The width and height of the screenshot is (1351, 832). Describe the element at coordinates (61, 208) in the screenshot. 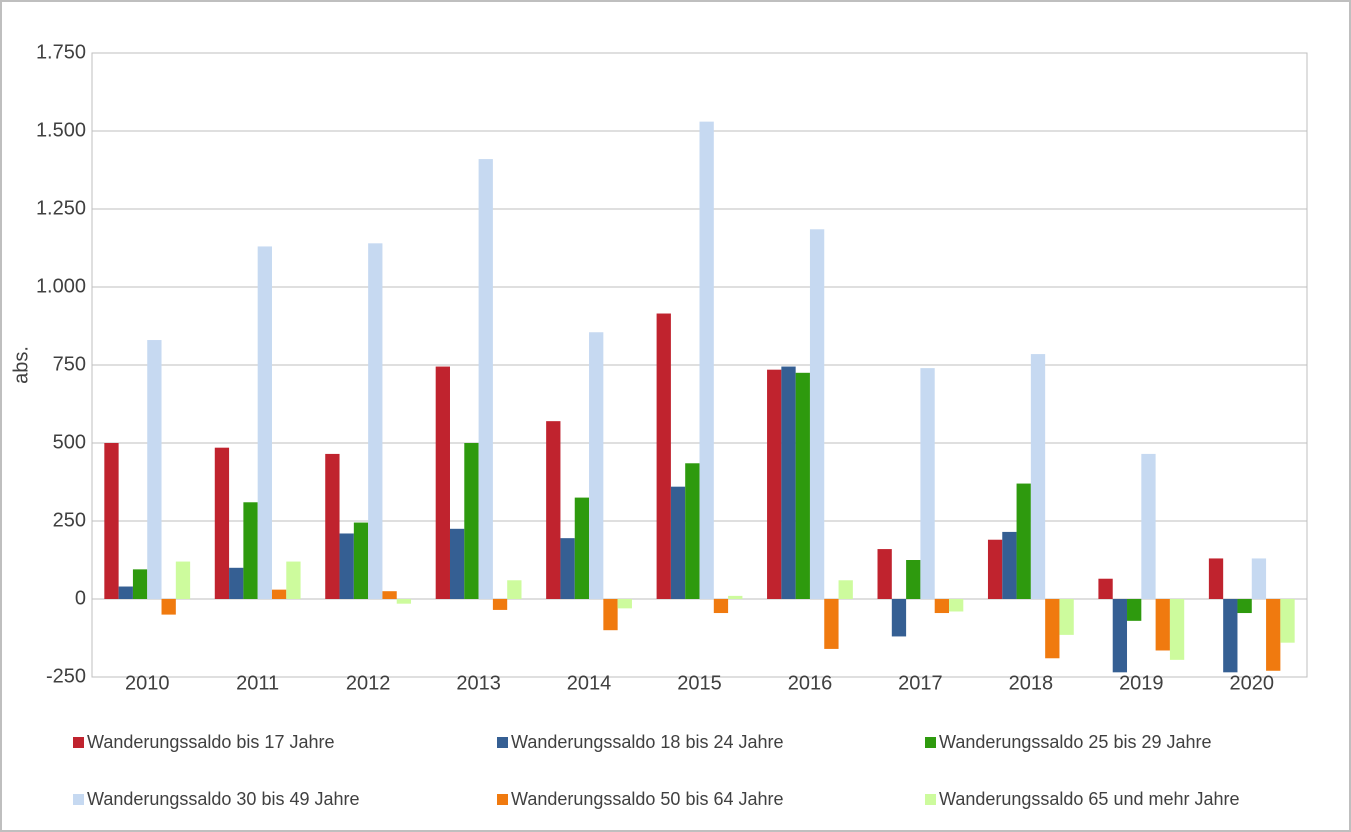

I see `y-tick-label: 1.250` at that location.